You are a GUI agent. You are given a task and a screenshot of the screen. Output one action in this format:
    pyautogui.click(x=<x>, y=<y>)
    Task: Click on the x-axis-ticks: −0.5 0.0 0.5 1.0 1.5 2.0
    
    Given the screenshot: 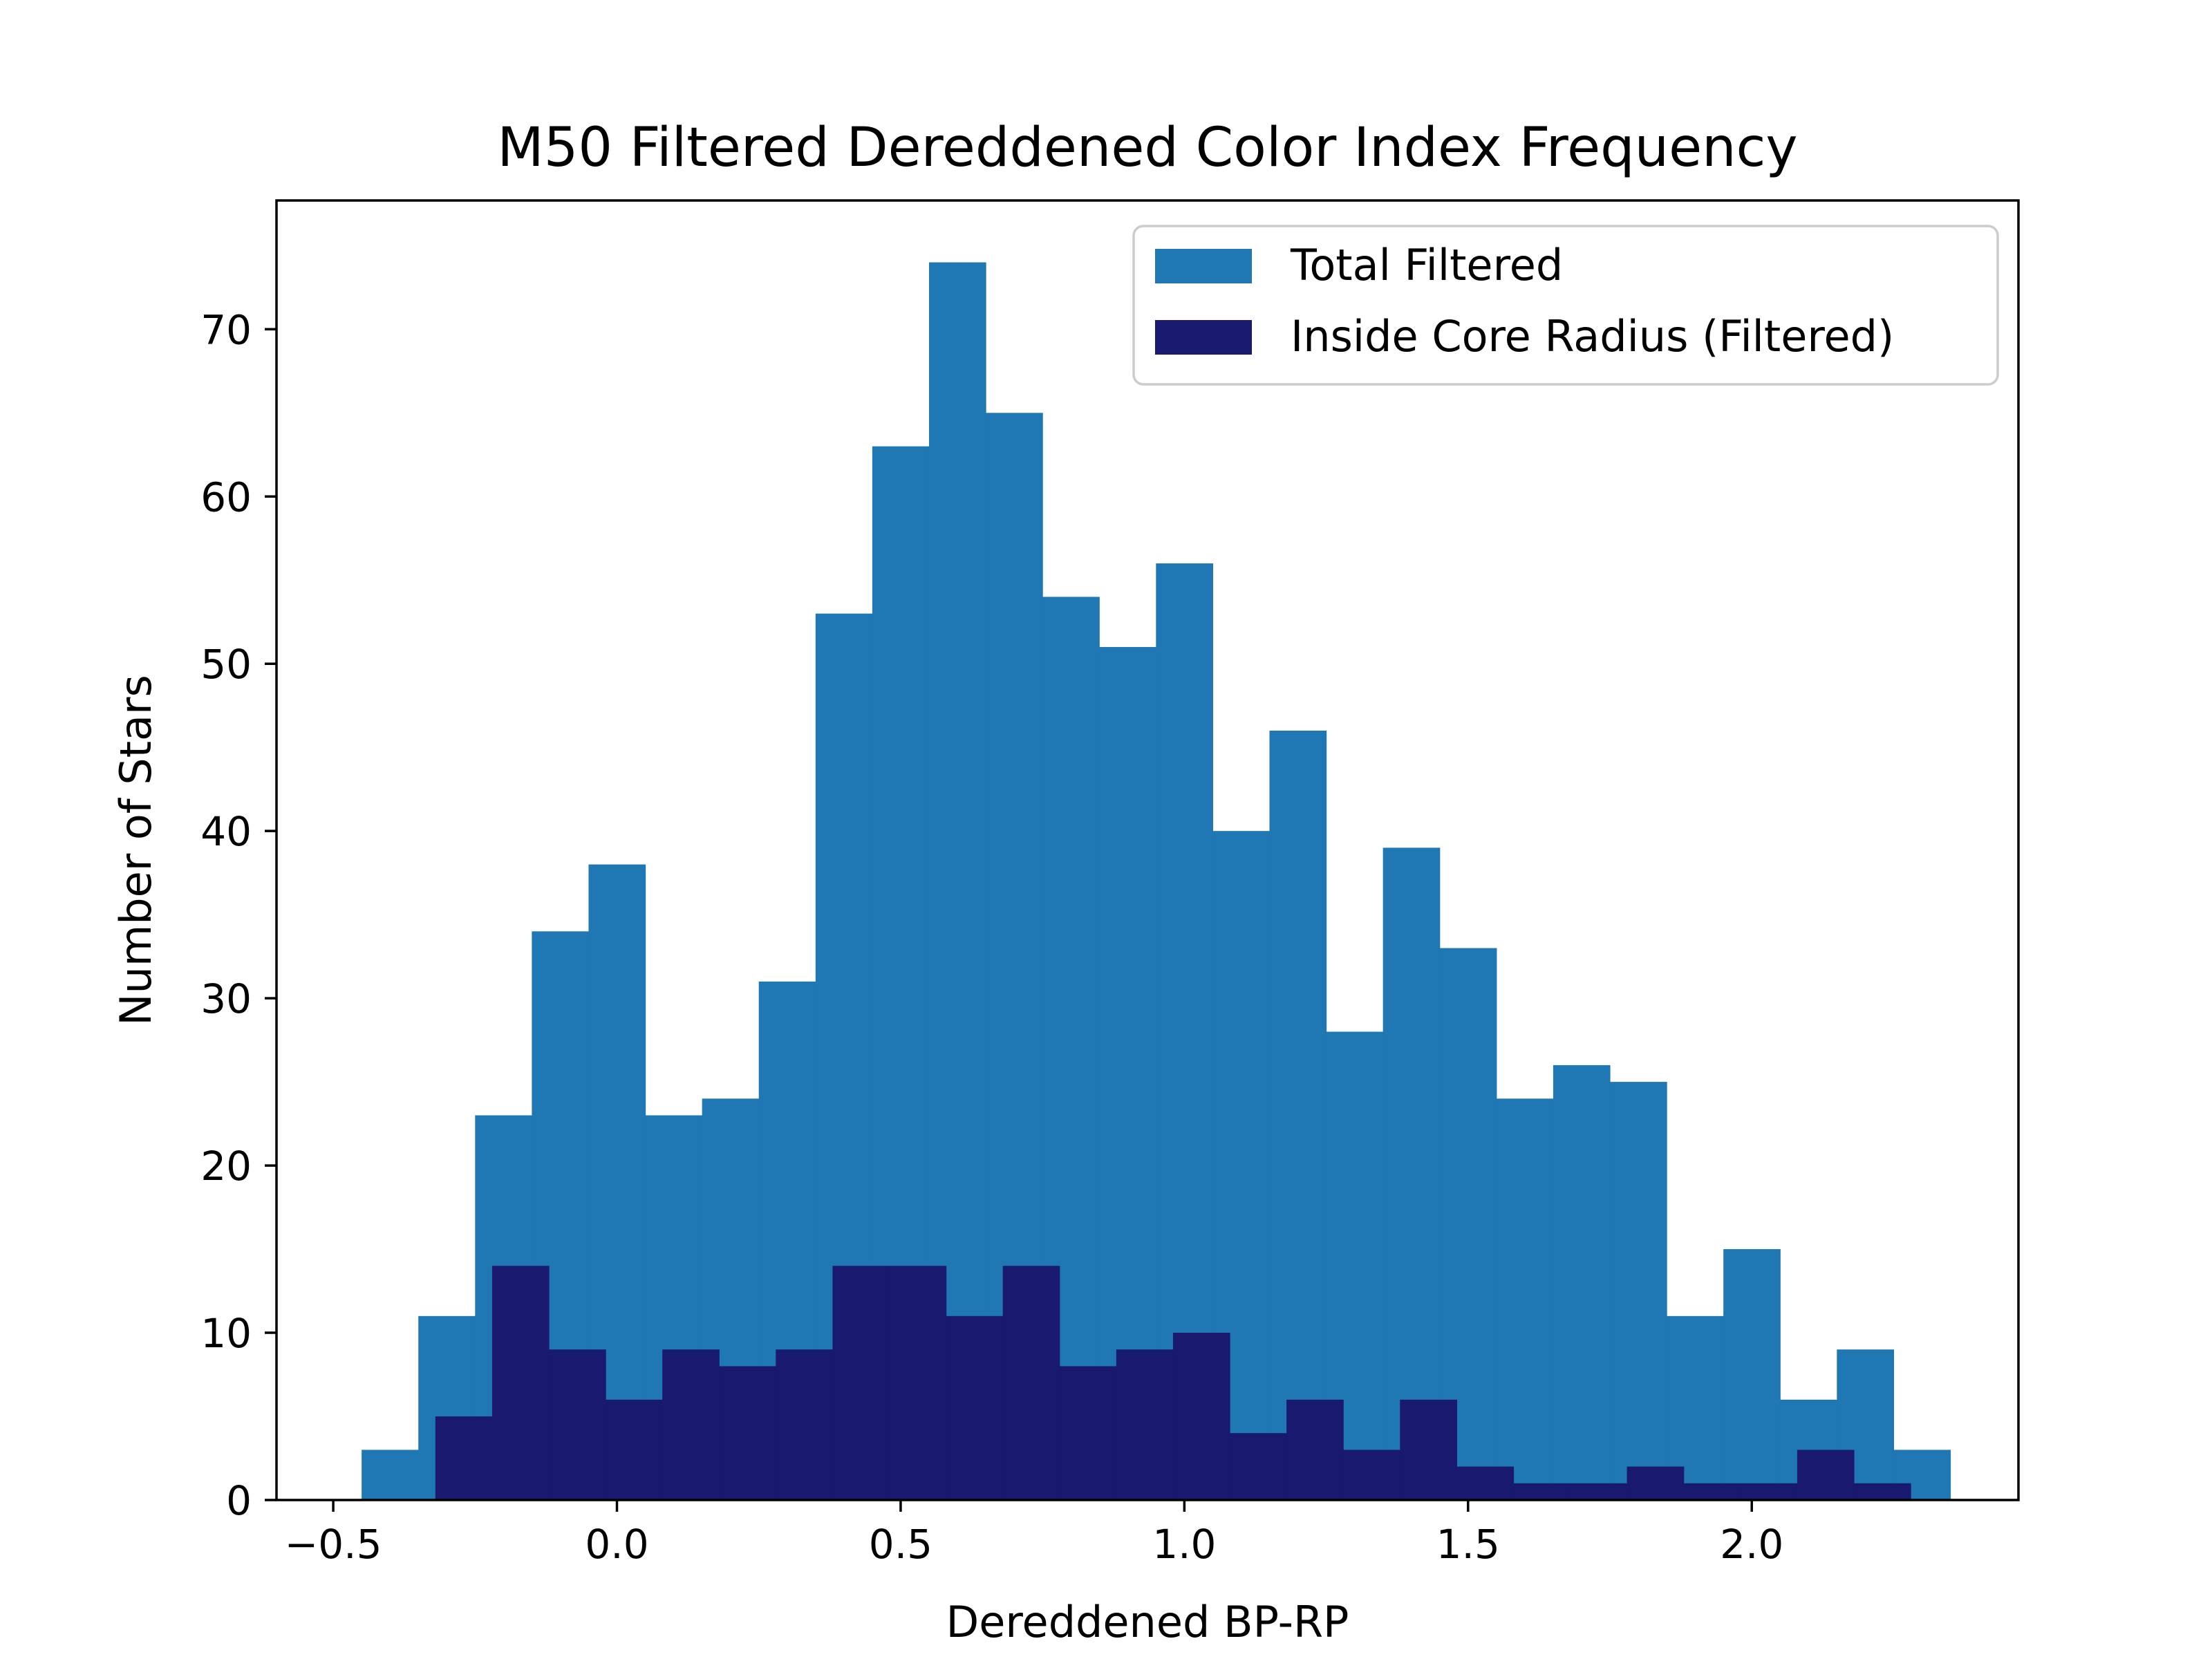 What is the action you would take?
    pyautogui.click(x=1034, y=1534)
    